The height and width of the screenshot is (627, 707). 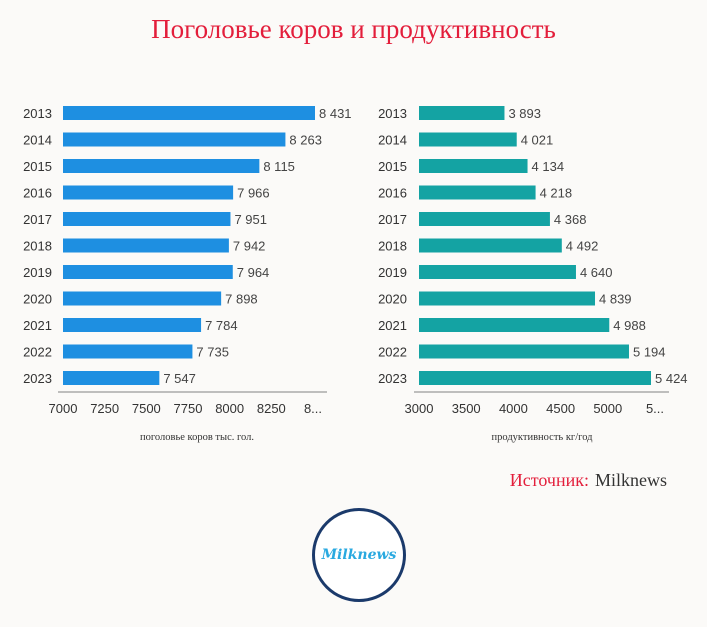 I want to click on x-axis-label: поголовье коров тыс. гол., so click(x=197, y=437).